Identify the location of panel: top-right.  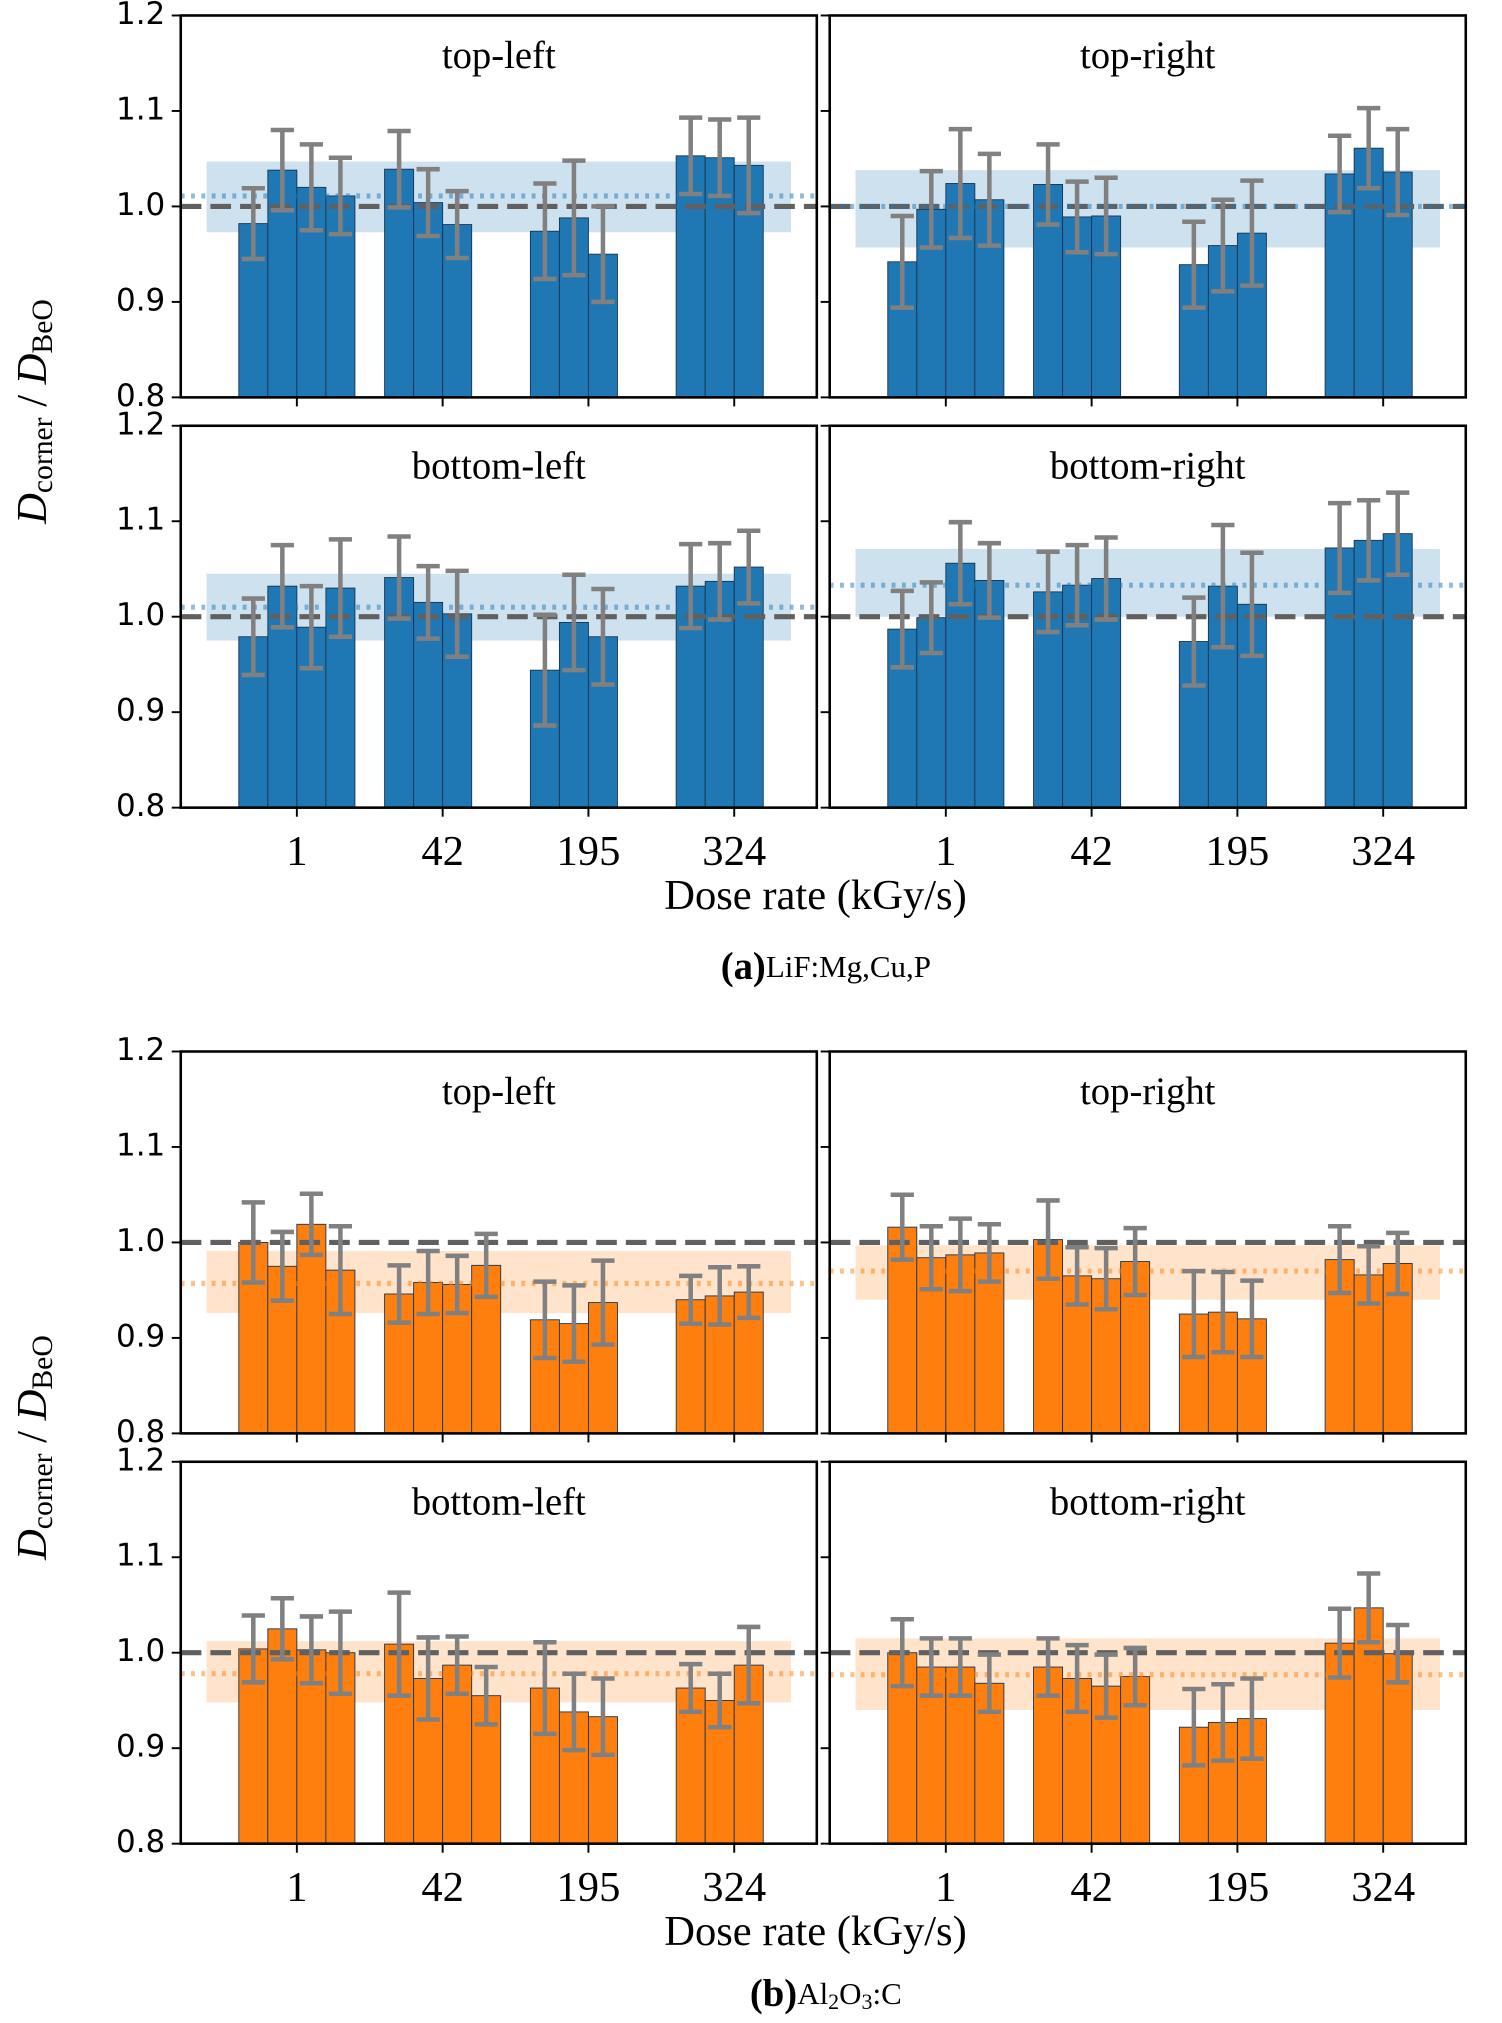
(1144, 210).